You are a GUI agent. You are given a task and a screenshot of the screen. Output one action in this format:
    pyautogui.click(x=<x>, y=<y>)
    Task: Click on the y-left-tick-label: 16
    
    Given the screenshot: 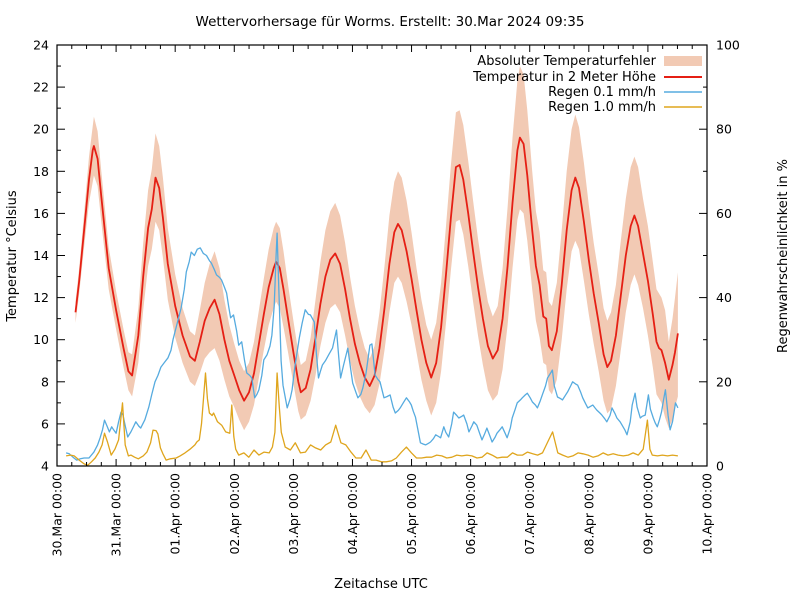 What is the action you would take?
    pyautogui.click(x=41, y=213)
    